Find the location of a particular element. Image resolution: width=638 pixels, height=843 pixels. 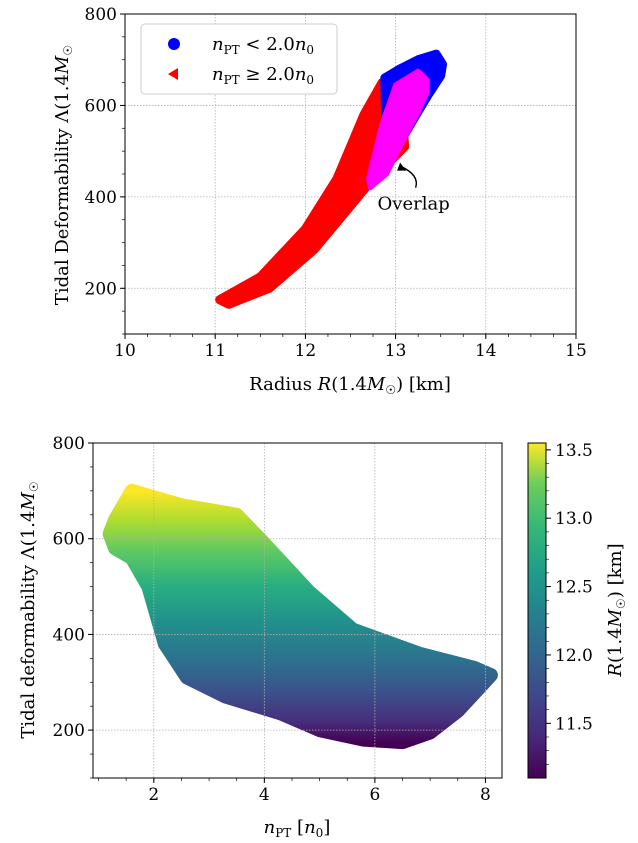

colorbar-label: R(1.4M☉) [km] is located at coordinates (616, 610).